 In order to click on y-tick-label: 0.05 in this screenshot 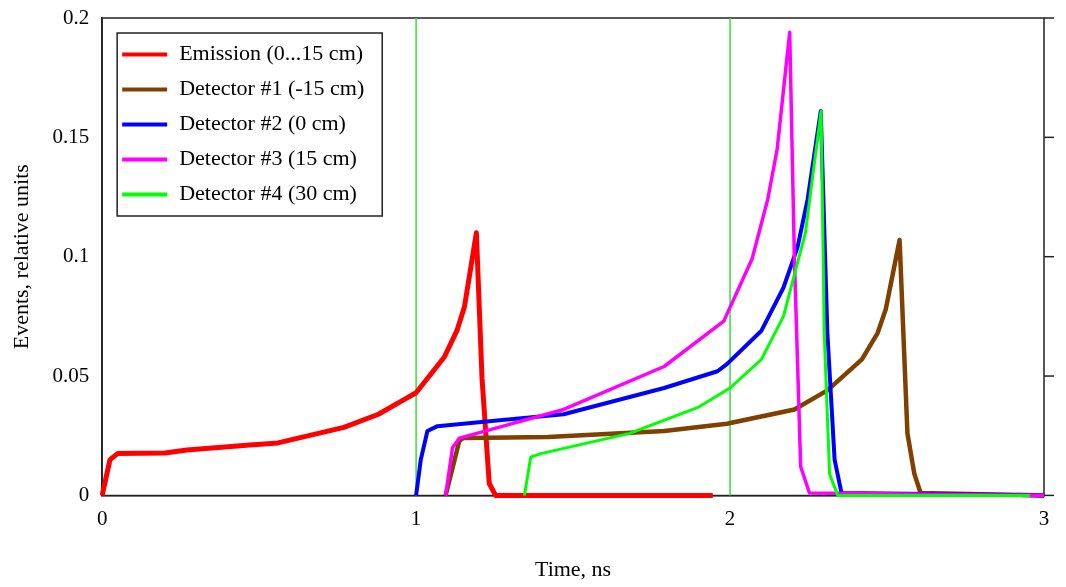, I will do `click(71, 374)`.